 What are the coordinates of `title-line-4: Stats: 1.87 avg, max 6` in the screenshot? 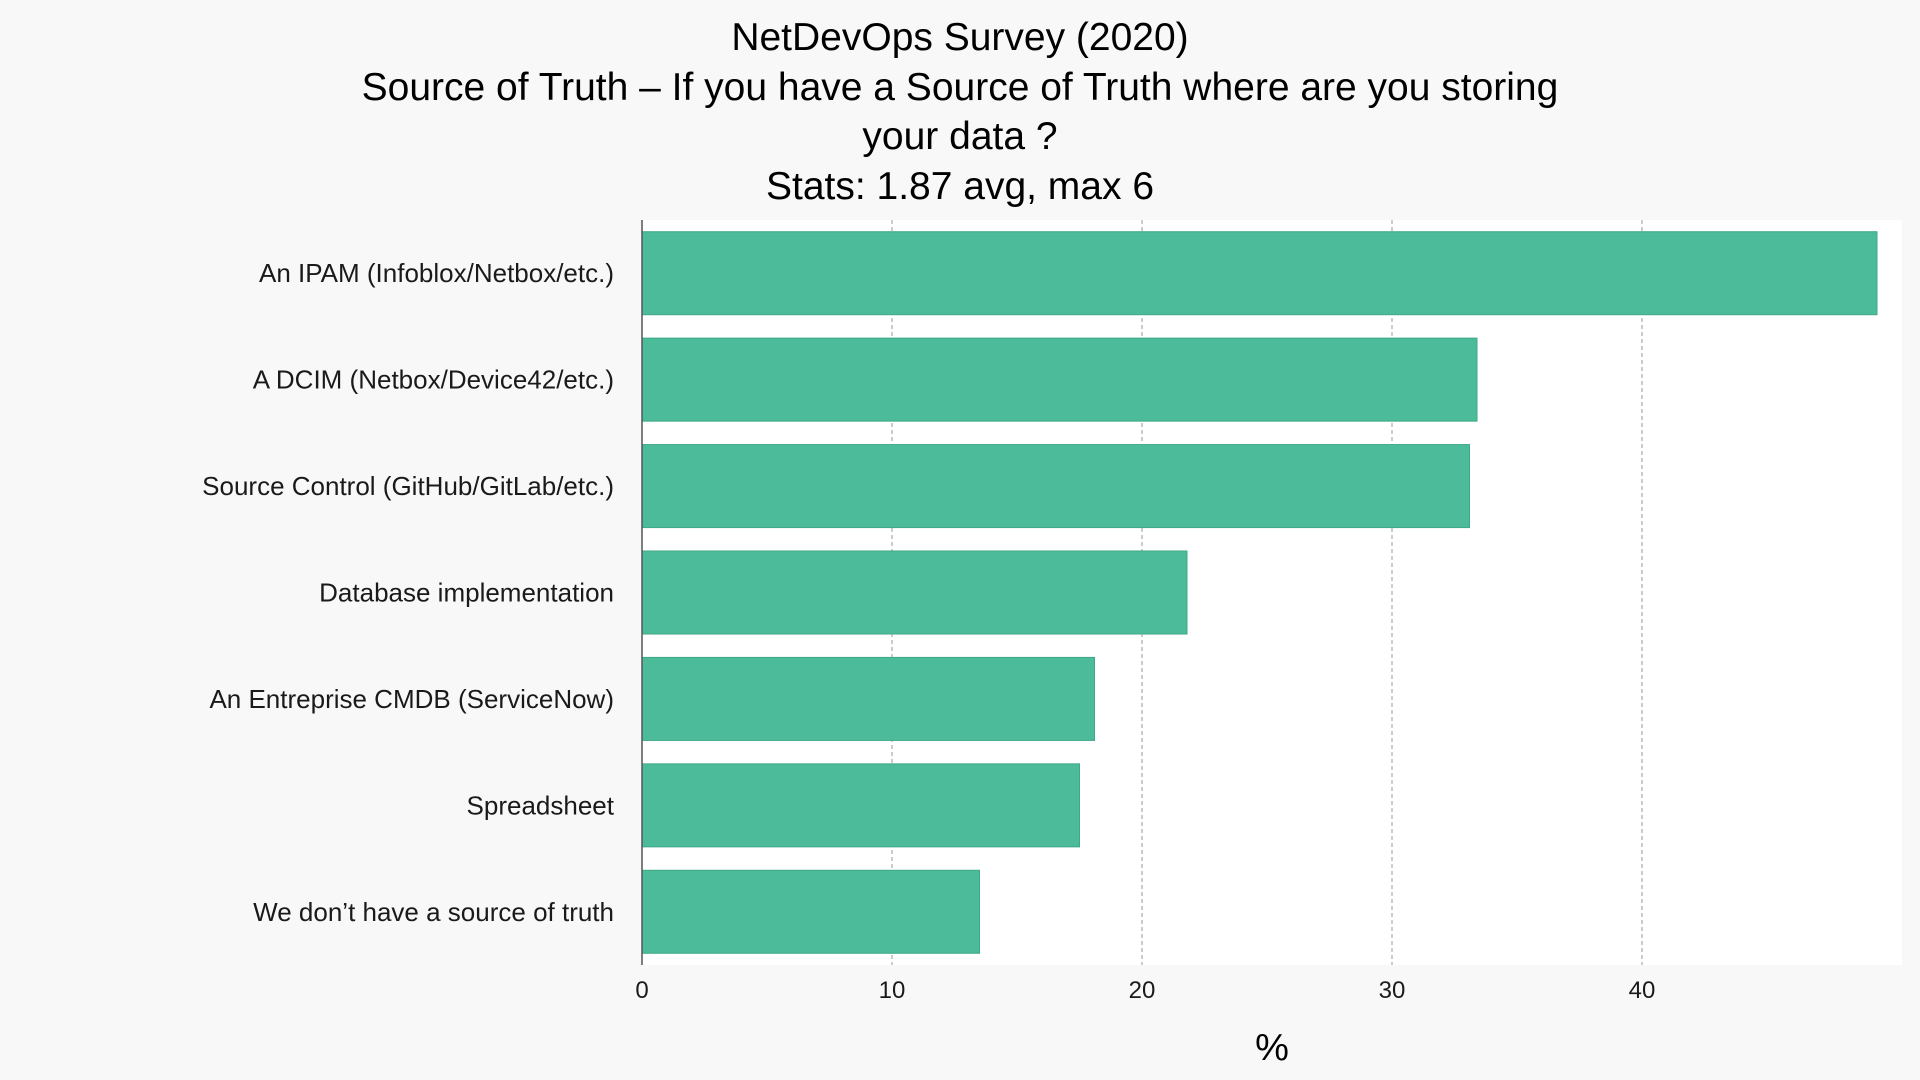 It's located at (960, 186).